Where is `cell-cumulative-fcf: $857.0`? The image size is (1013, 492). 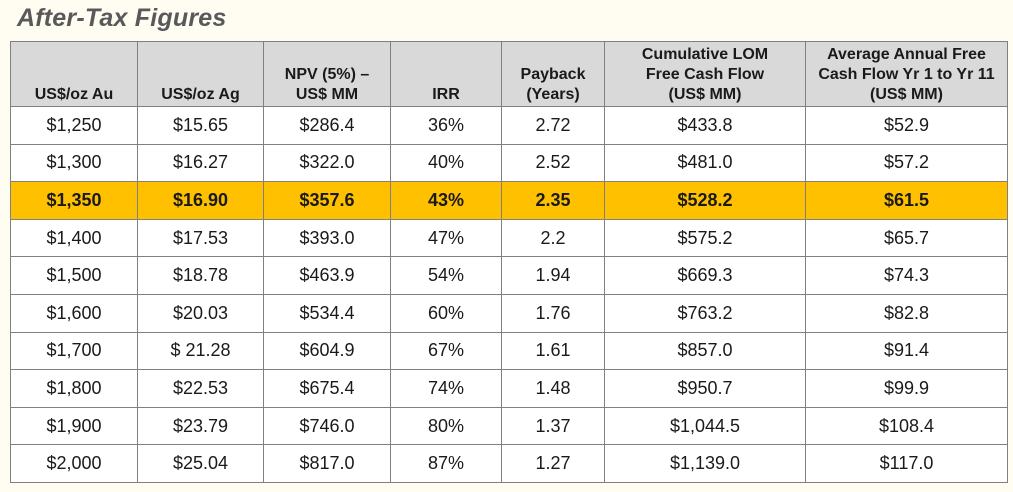
cell-cumulative-fcf: $857.0 is located at coordinates (705, 351).